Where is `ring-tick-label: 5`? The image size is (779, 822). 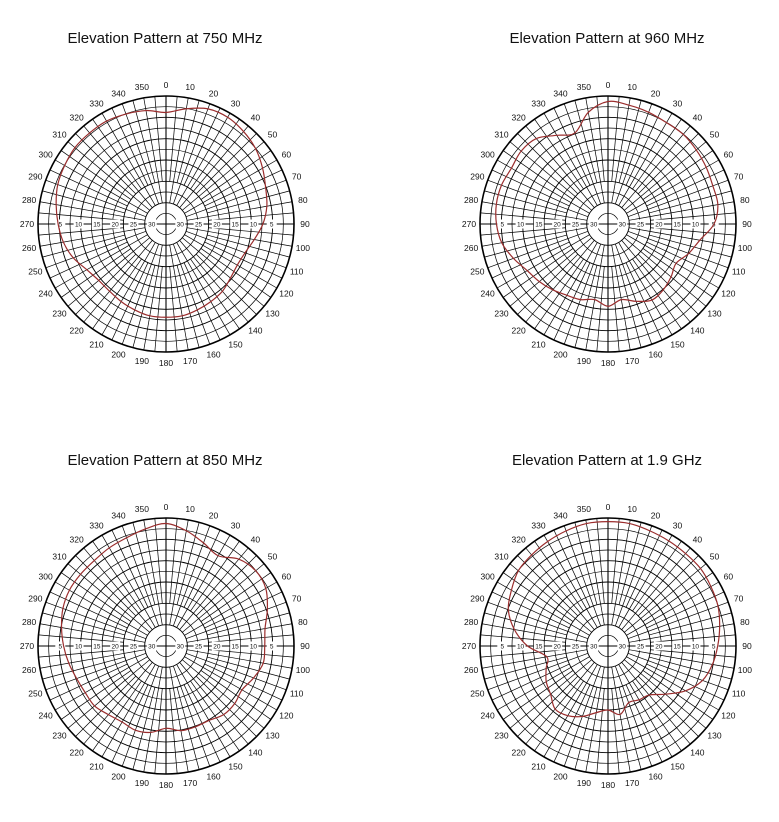
ring-tick-label: 5 is located at coordinates (60, 647).